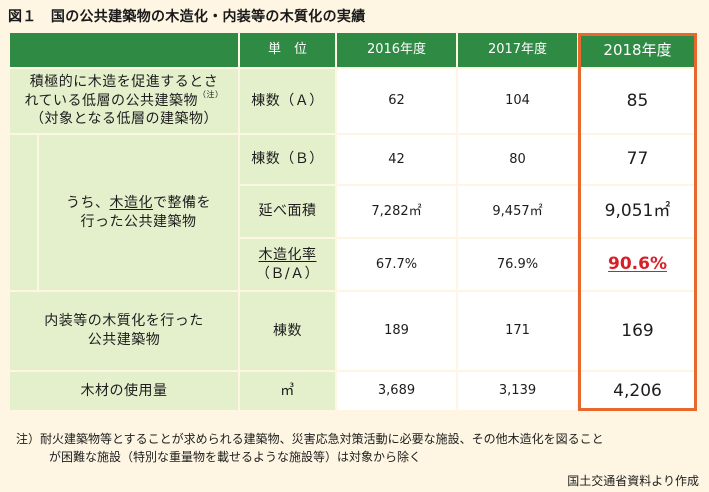  I want to click on value-floor-2018: 9,051㎡, so click(637, 211).